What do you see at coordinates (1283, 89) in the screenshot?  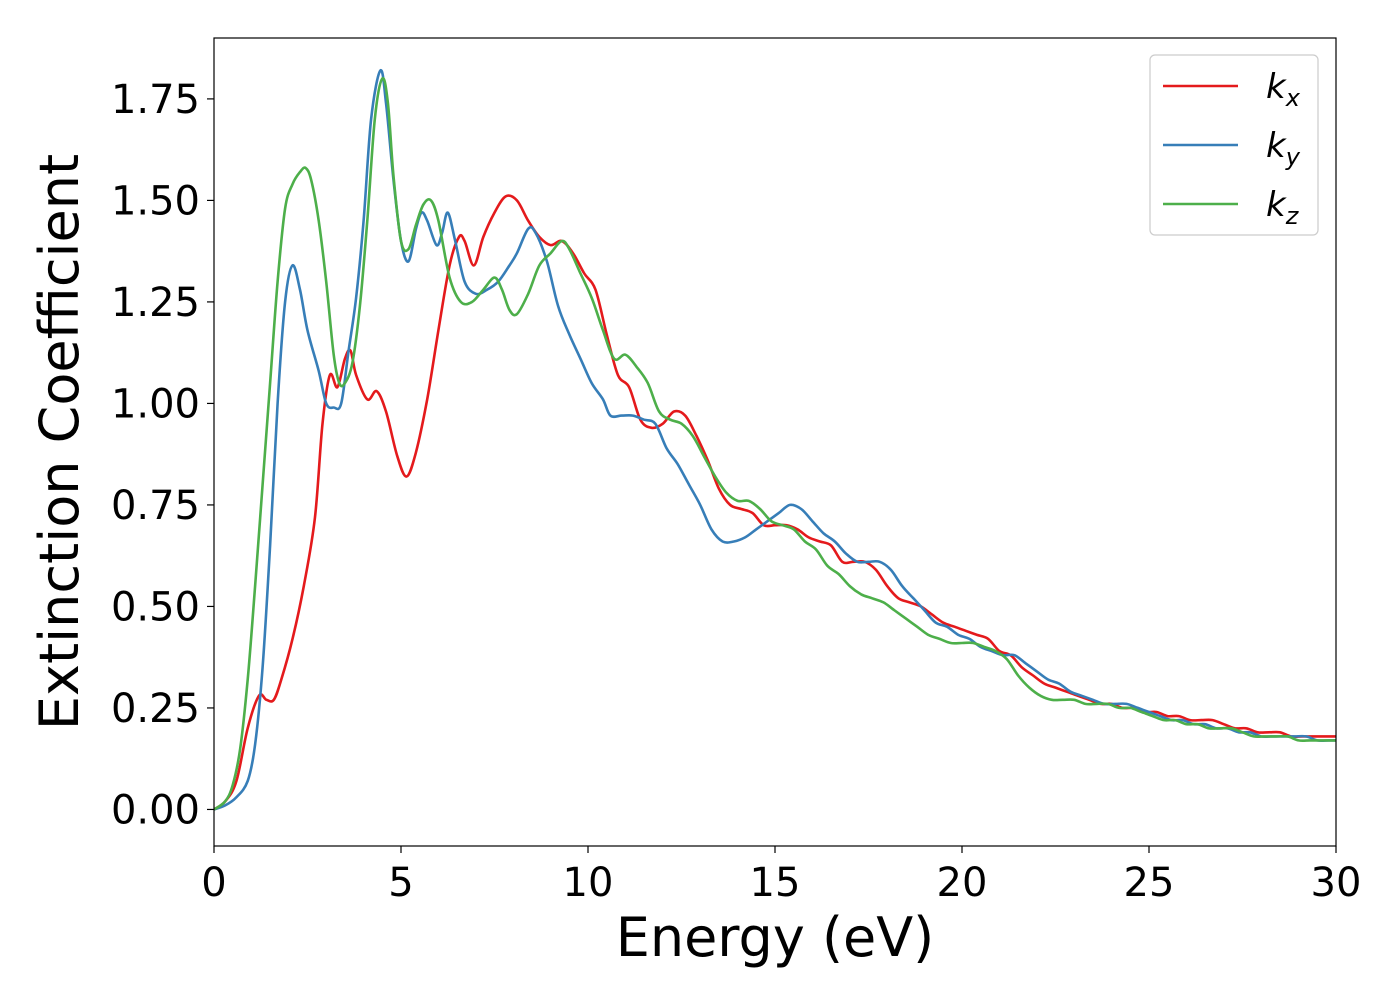 I see `legend-label-kx: kx` at bounding box center [1283, 89].